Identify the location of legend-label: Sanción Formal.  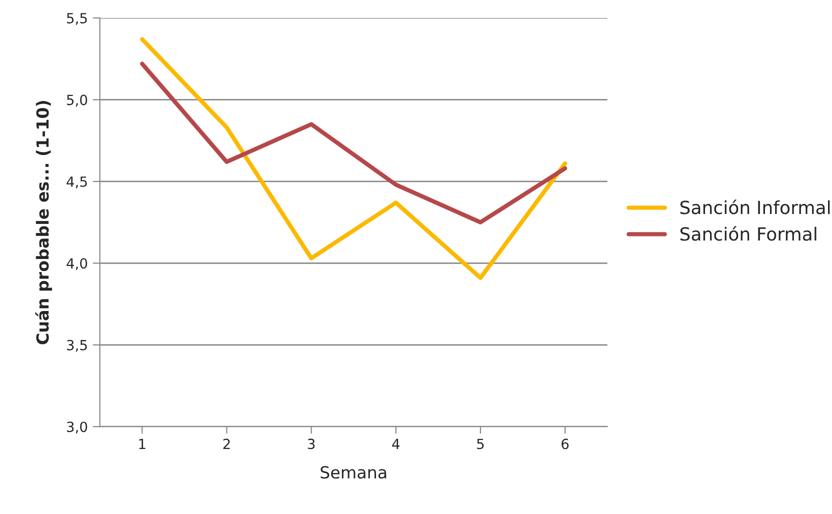
(748, 233).